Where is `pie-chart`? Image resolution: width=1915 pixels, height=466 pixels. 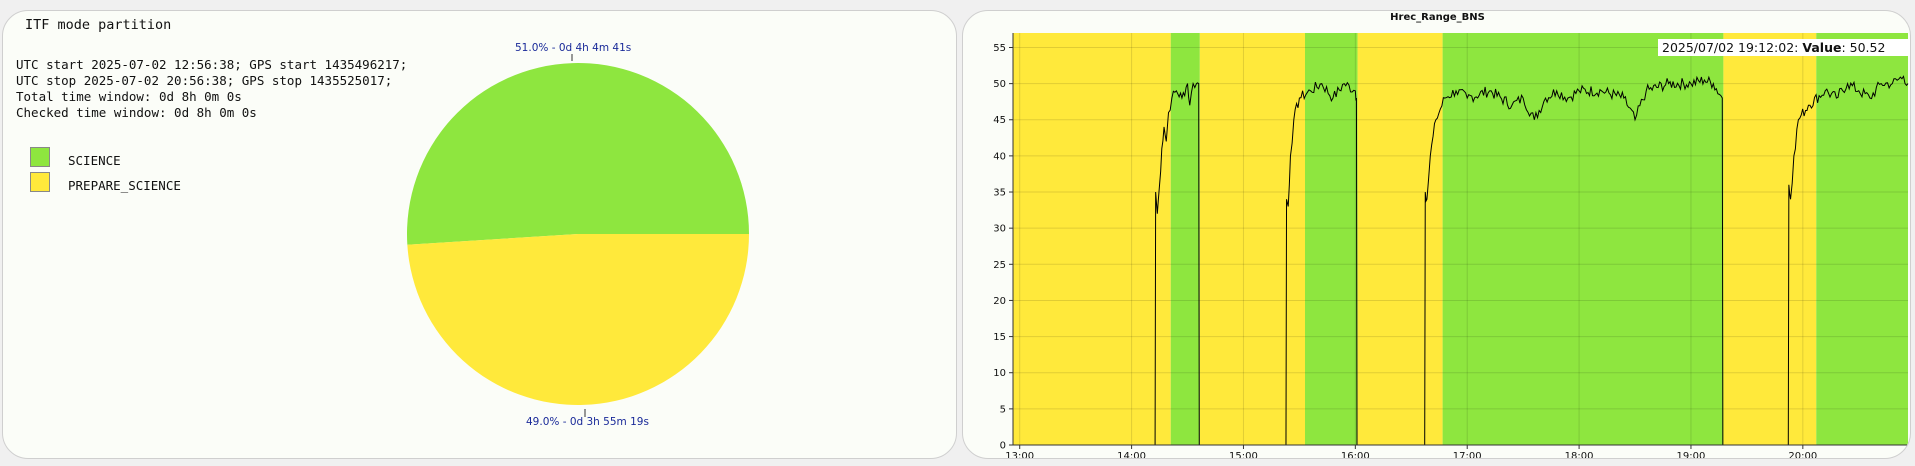
pie-chart is located at coordinates (578, 235).